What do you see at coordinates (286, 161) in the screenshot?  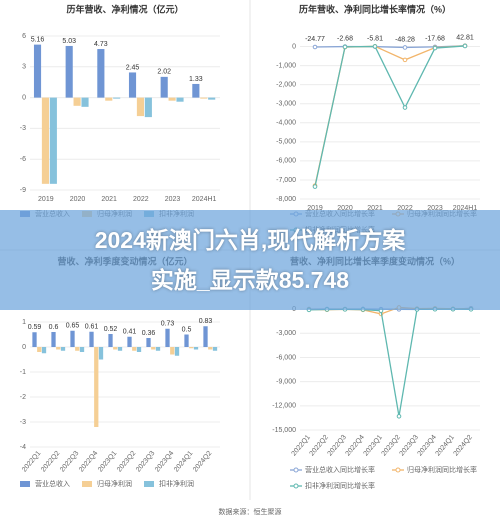 I see `y-tick-label: -6,000` at bounding box center [286, 161].